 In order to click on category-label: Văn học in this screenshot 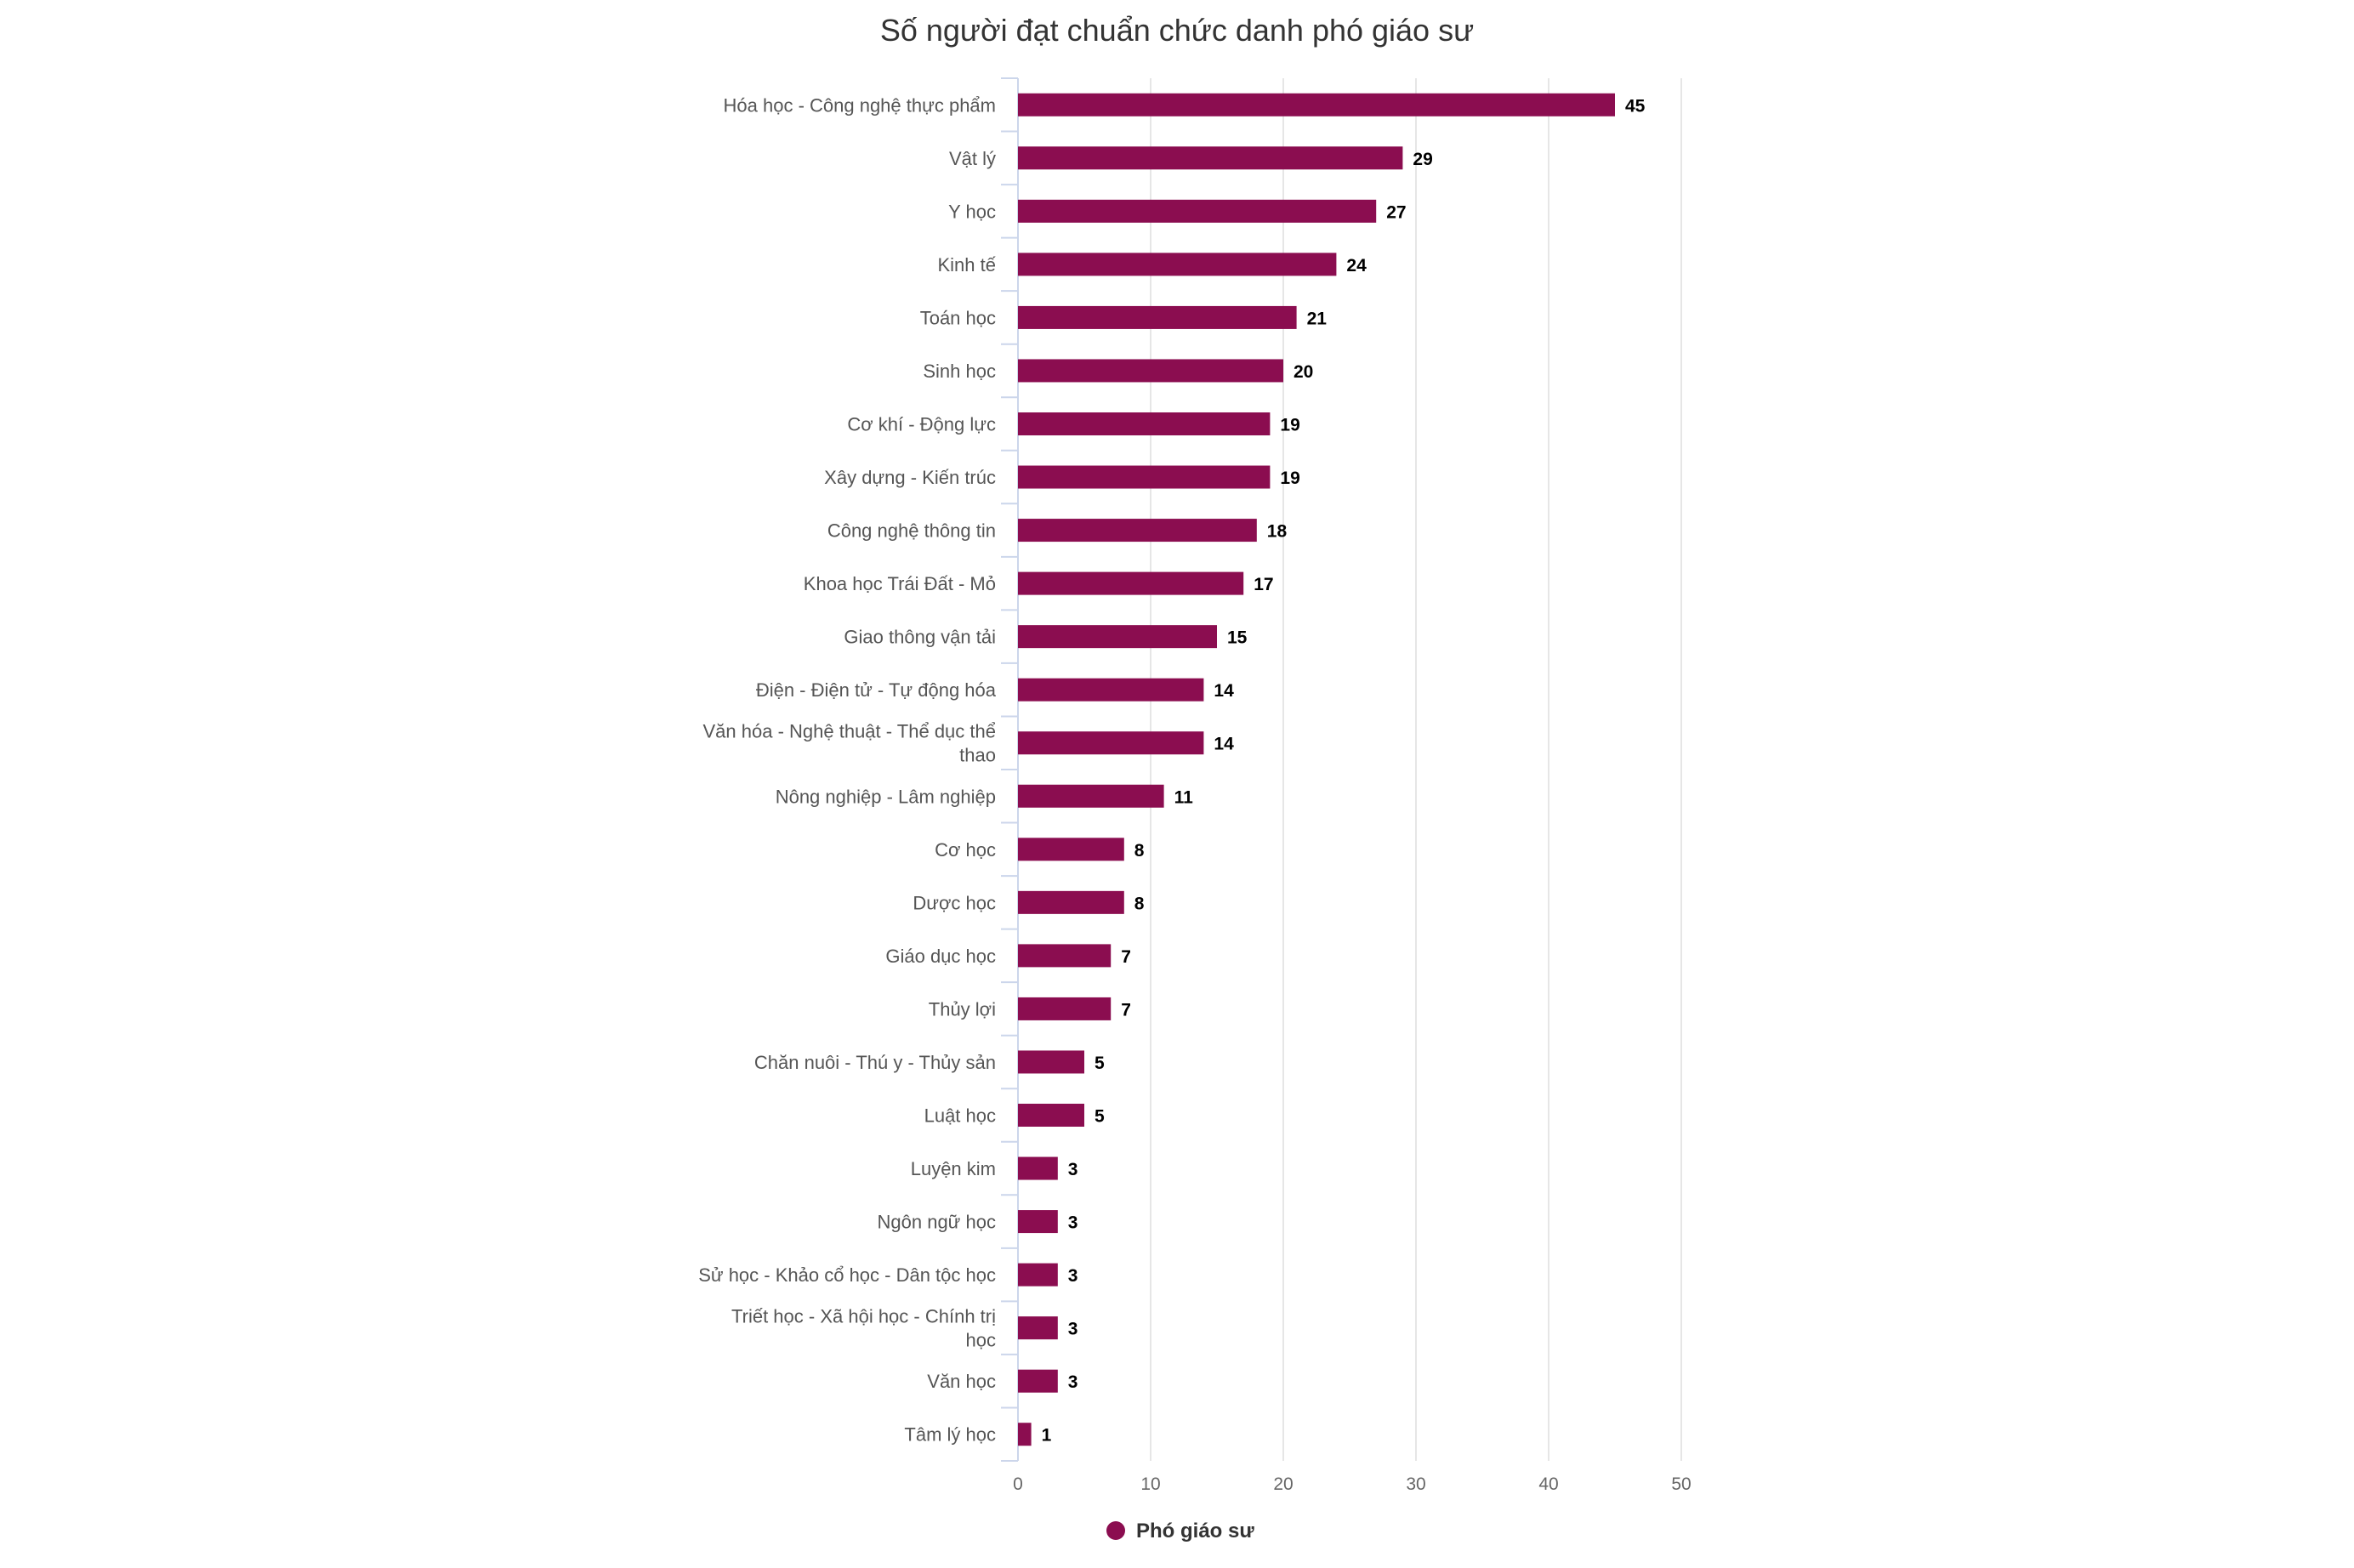, I will do `click(962, 1381)`.